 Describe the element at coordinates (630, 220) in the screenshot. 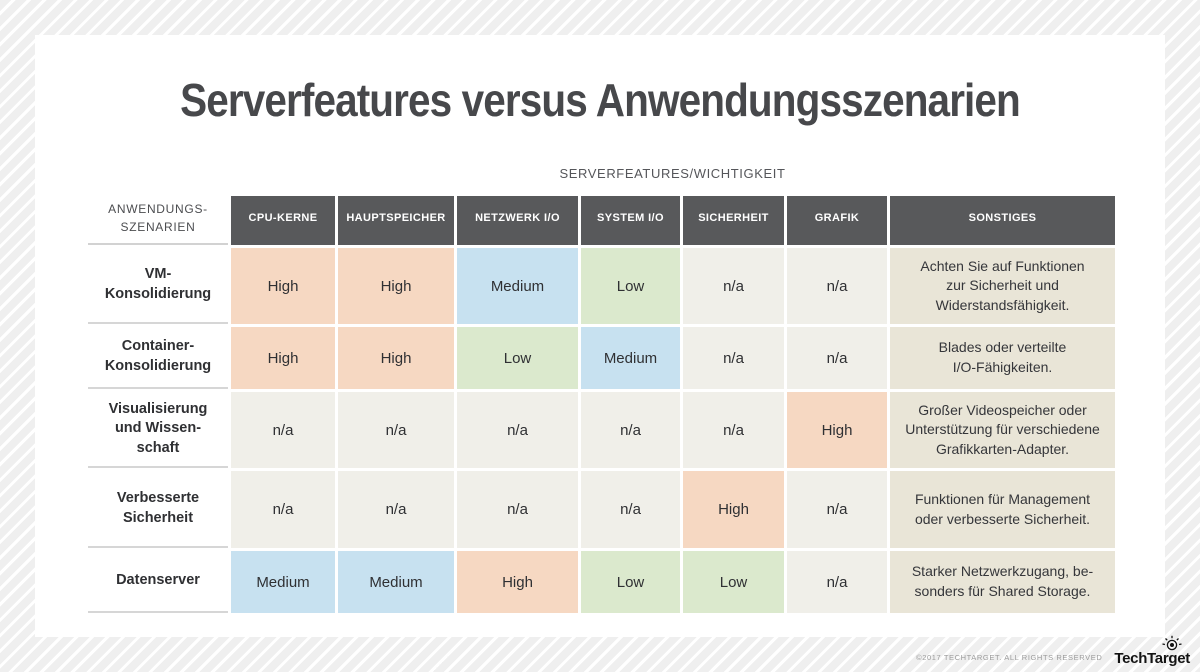

I see `column-header-system-io: SYSTEM I/O` at that location.